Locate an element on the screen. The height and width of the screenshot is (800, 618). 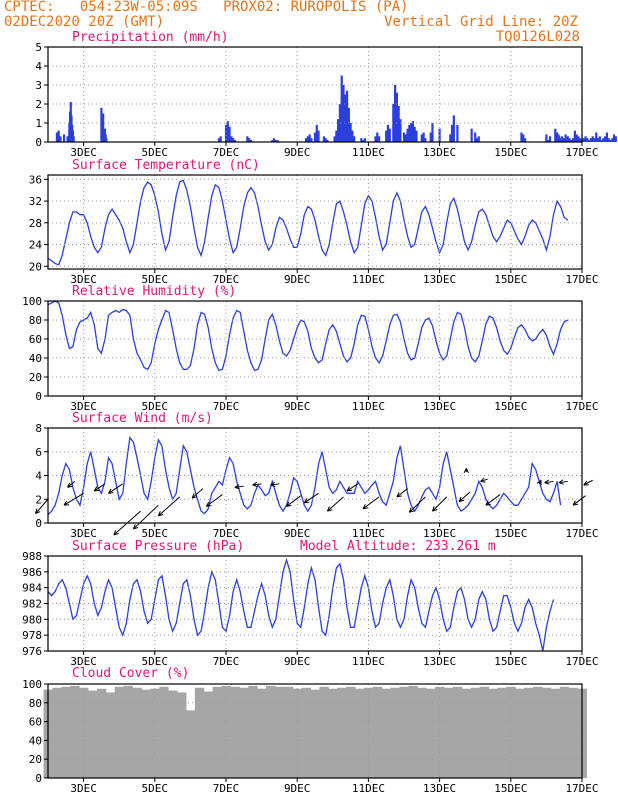
y-tick-label: 988 is located at coordinates (32, 556).